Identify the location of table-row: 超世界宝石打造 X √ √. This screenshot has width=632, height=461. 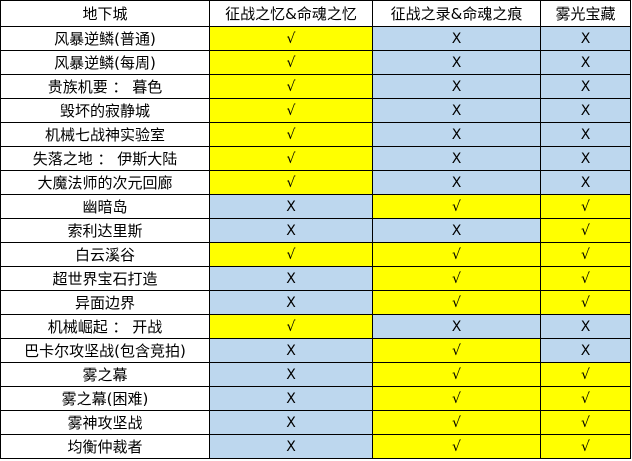
(315, 278).